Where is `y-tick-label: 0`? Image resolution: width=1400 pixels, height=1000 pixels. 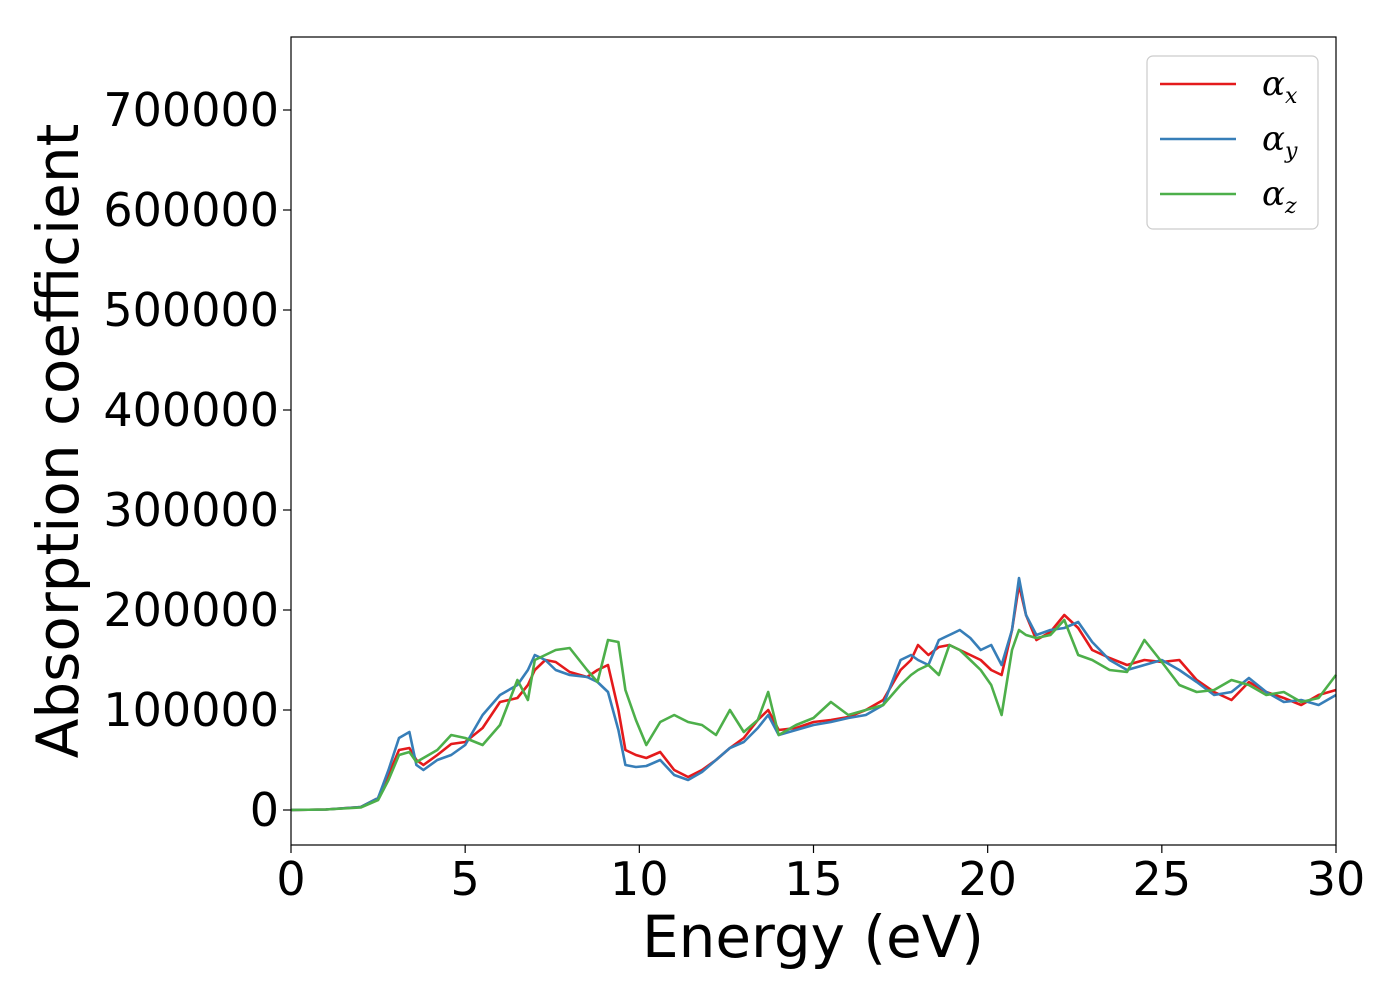
y-tick-label: 0 is located at coordinates (264, 810).